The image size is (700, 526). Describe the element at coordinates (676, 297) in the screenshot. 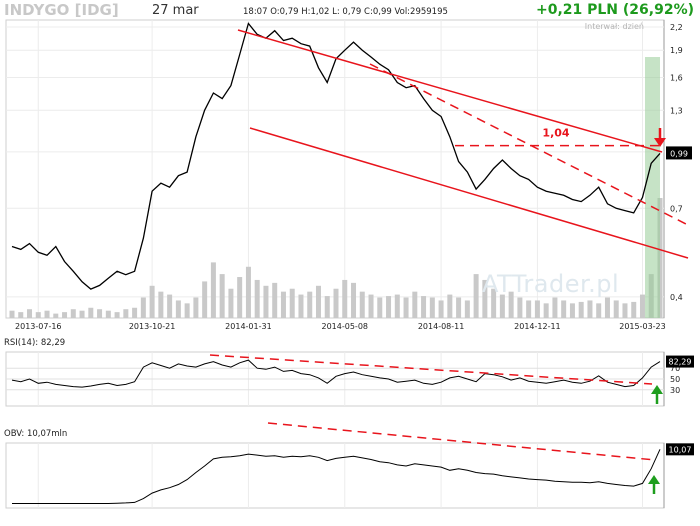

I see `price-y-tick: 0,4` at that location.